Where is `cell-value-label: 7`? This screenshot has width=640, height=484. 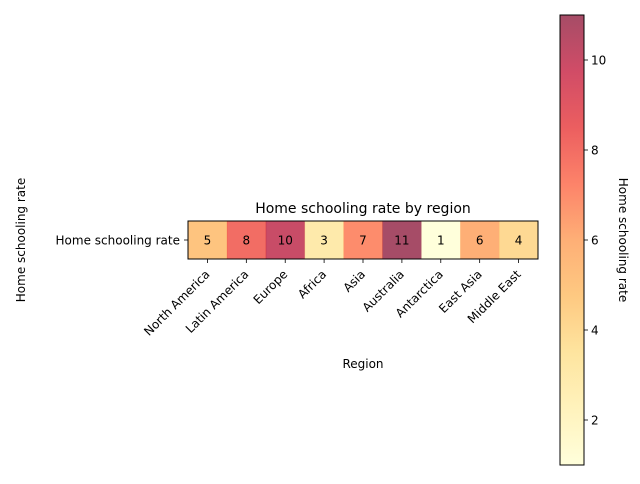
cell-value-label: 7 is located at coordinates (363, 241).